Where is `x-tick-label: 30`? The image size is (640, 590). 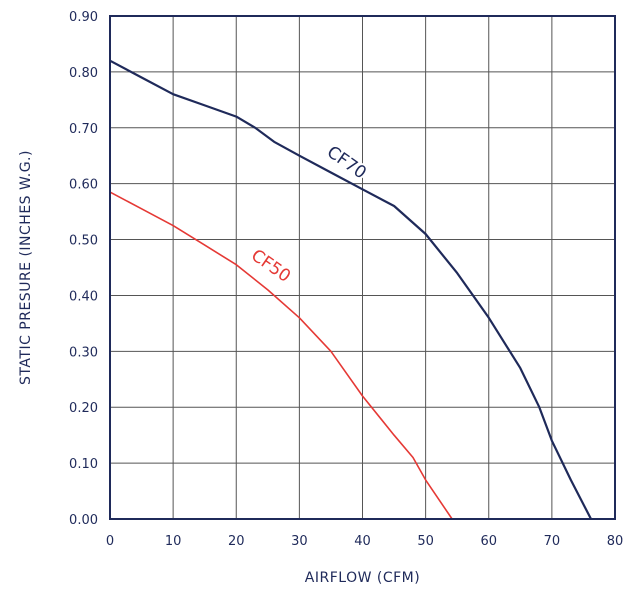 x-tick-label: 30 is located at coordinates (299, 541).